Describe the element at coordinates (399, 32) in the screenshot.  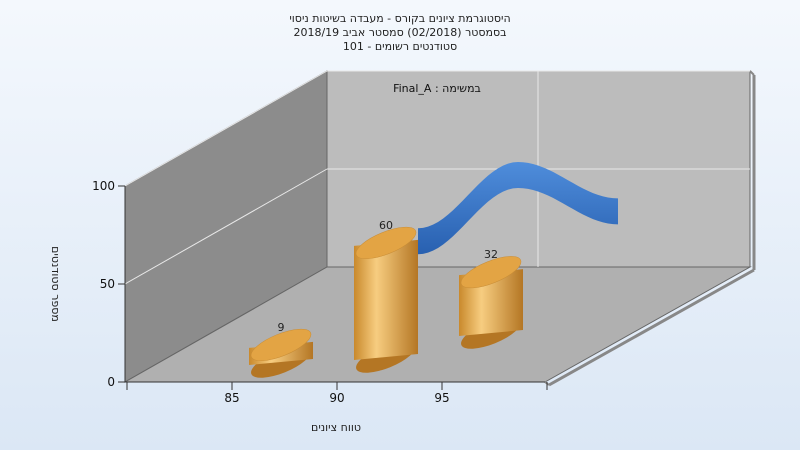
I see `chart-title-line-2: בסמסטר (02/2018) סמסטר אביב 2018/19` at that location.